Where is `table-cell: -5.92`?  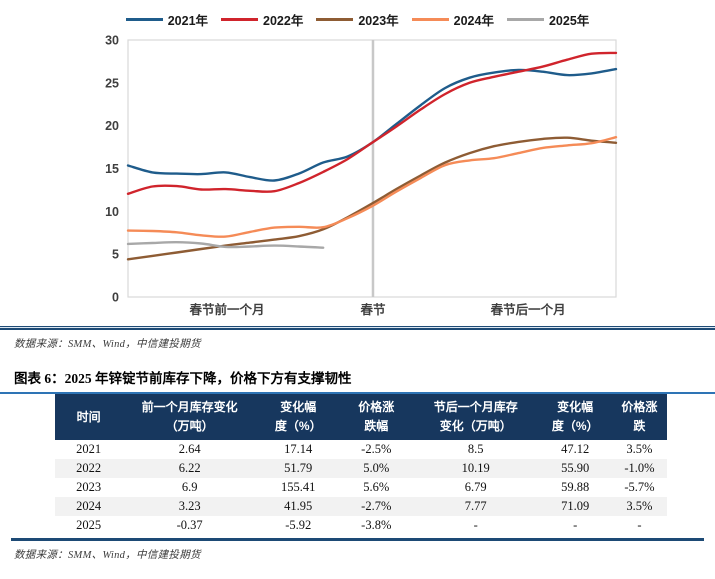
table-cell: -5.92 is located at coordinates (298, 525).